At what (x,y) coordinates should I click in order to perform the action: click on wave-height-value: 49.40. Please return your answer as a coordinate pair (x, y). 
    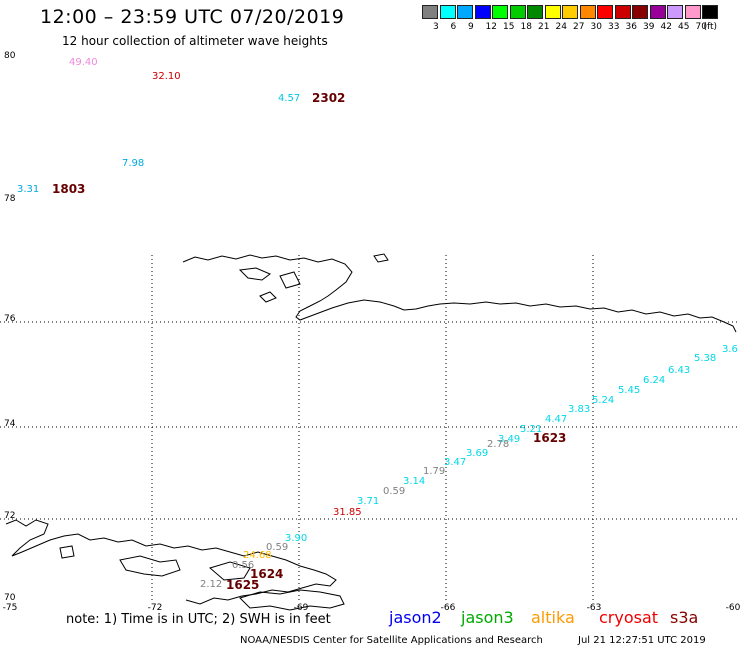
    Looking at the image, I should click on (83, 62).